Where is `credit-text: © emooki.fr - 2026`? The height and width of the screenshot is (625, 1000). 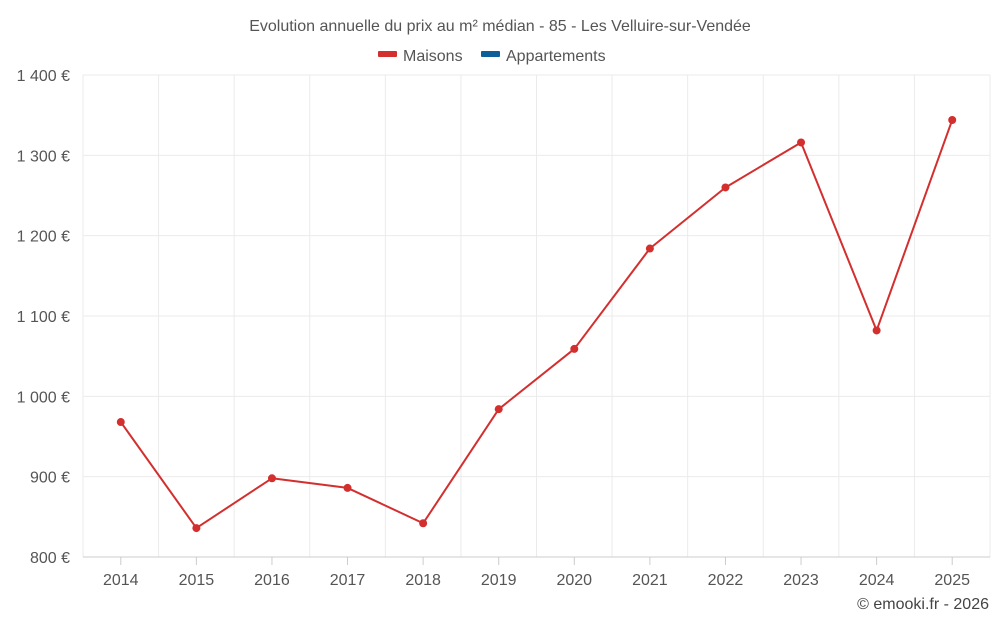
credit-text: © emooki.fr - 2026 is located at coordinates (923, 604).